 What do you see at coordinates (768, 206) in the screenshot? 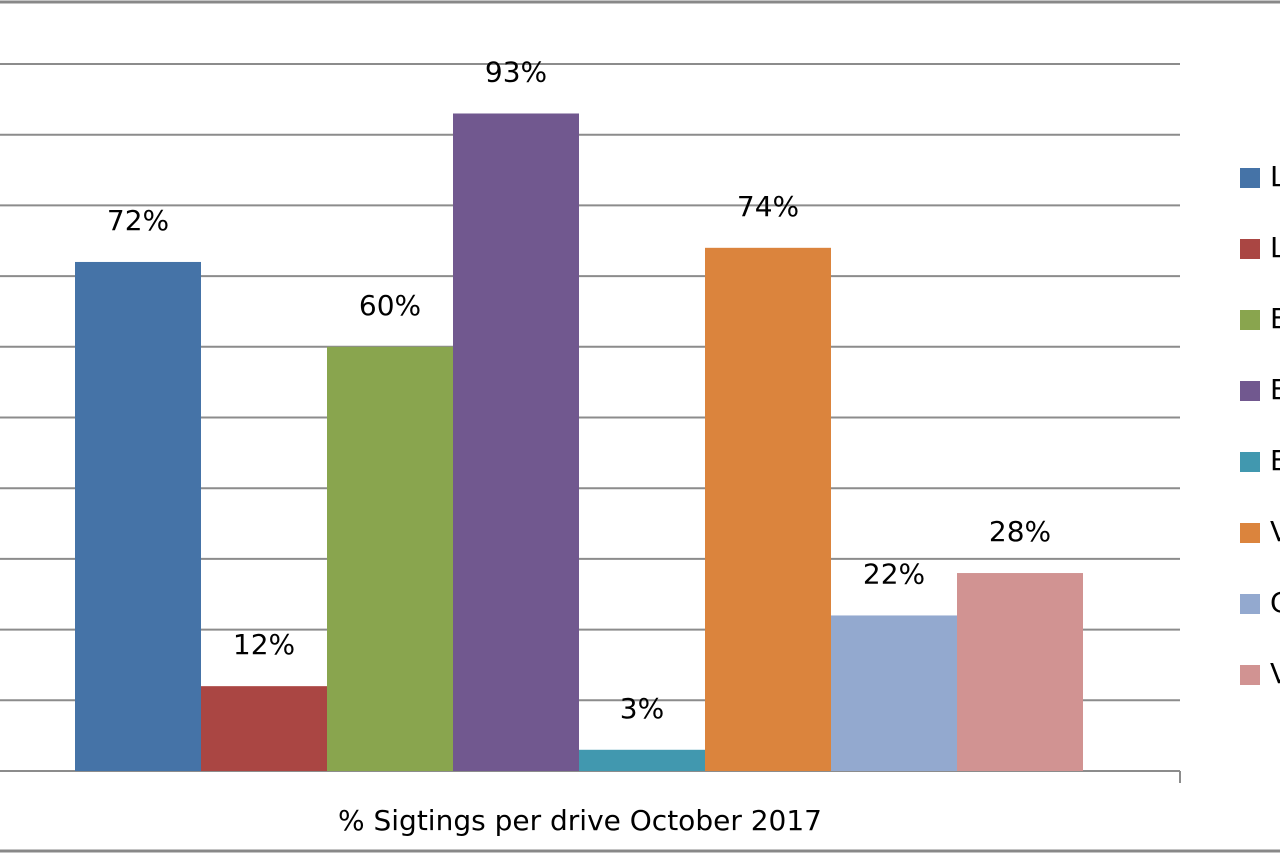
I see `data-label: 74%` at bounding box center [768, 206].